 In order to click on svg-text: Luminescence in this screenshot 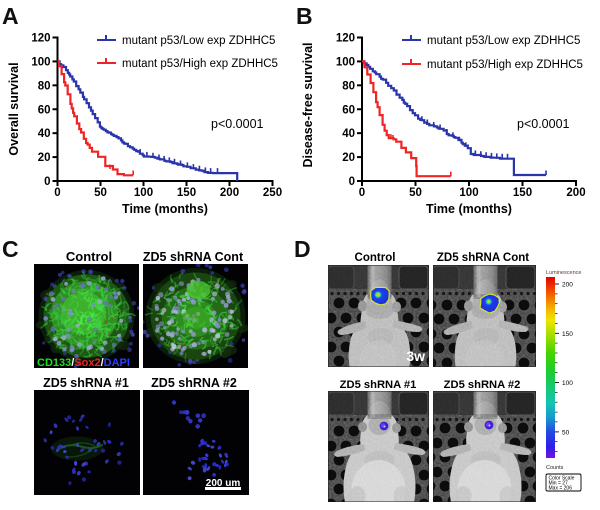, I will do `click(563, 273)`.